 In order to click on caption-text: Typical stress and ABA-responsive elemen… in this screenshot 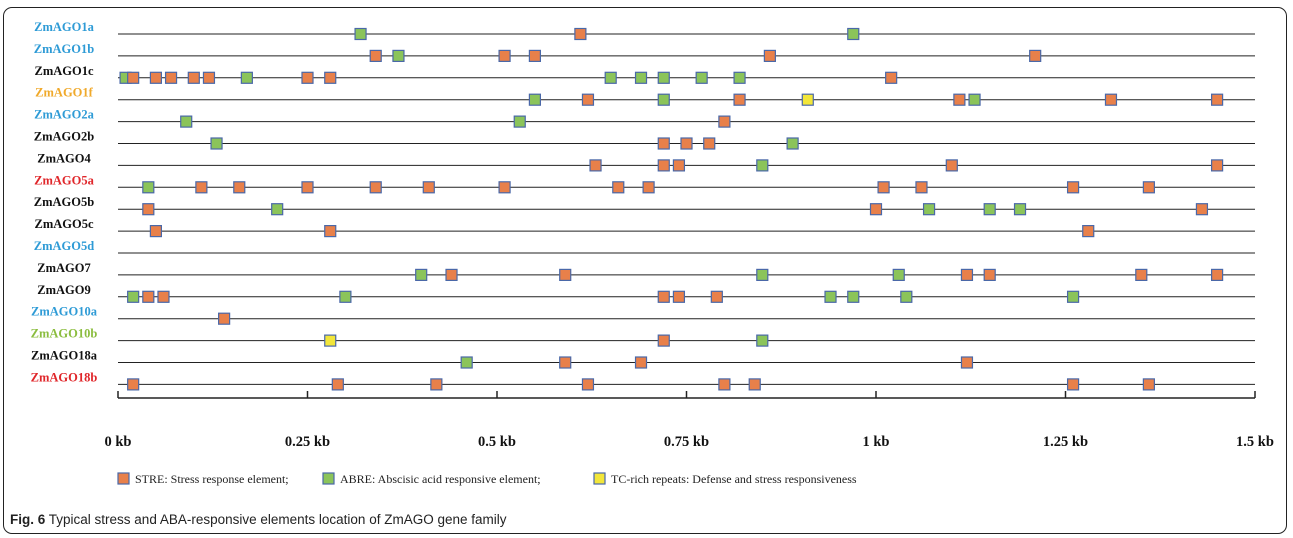, I will do `click(277, 519)`.